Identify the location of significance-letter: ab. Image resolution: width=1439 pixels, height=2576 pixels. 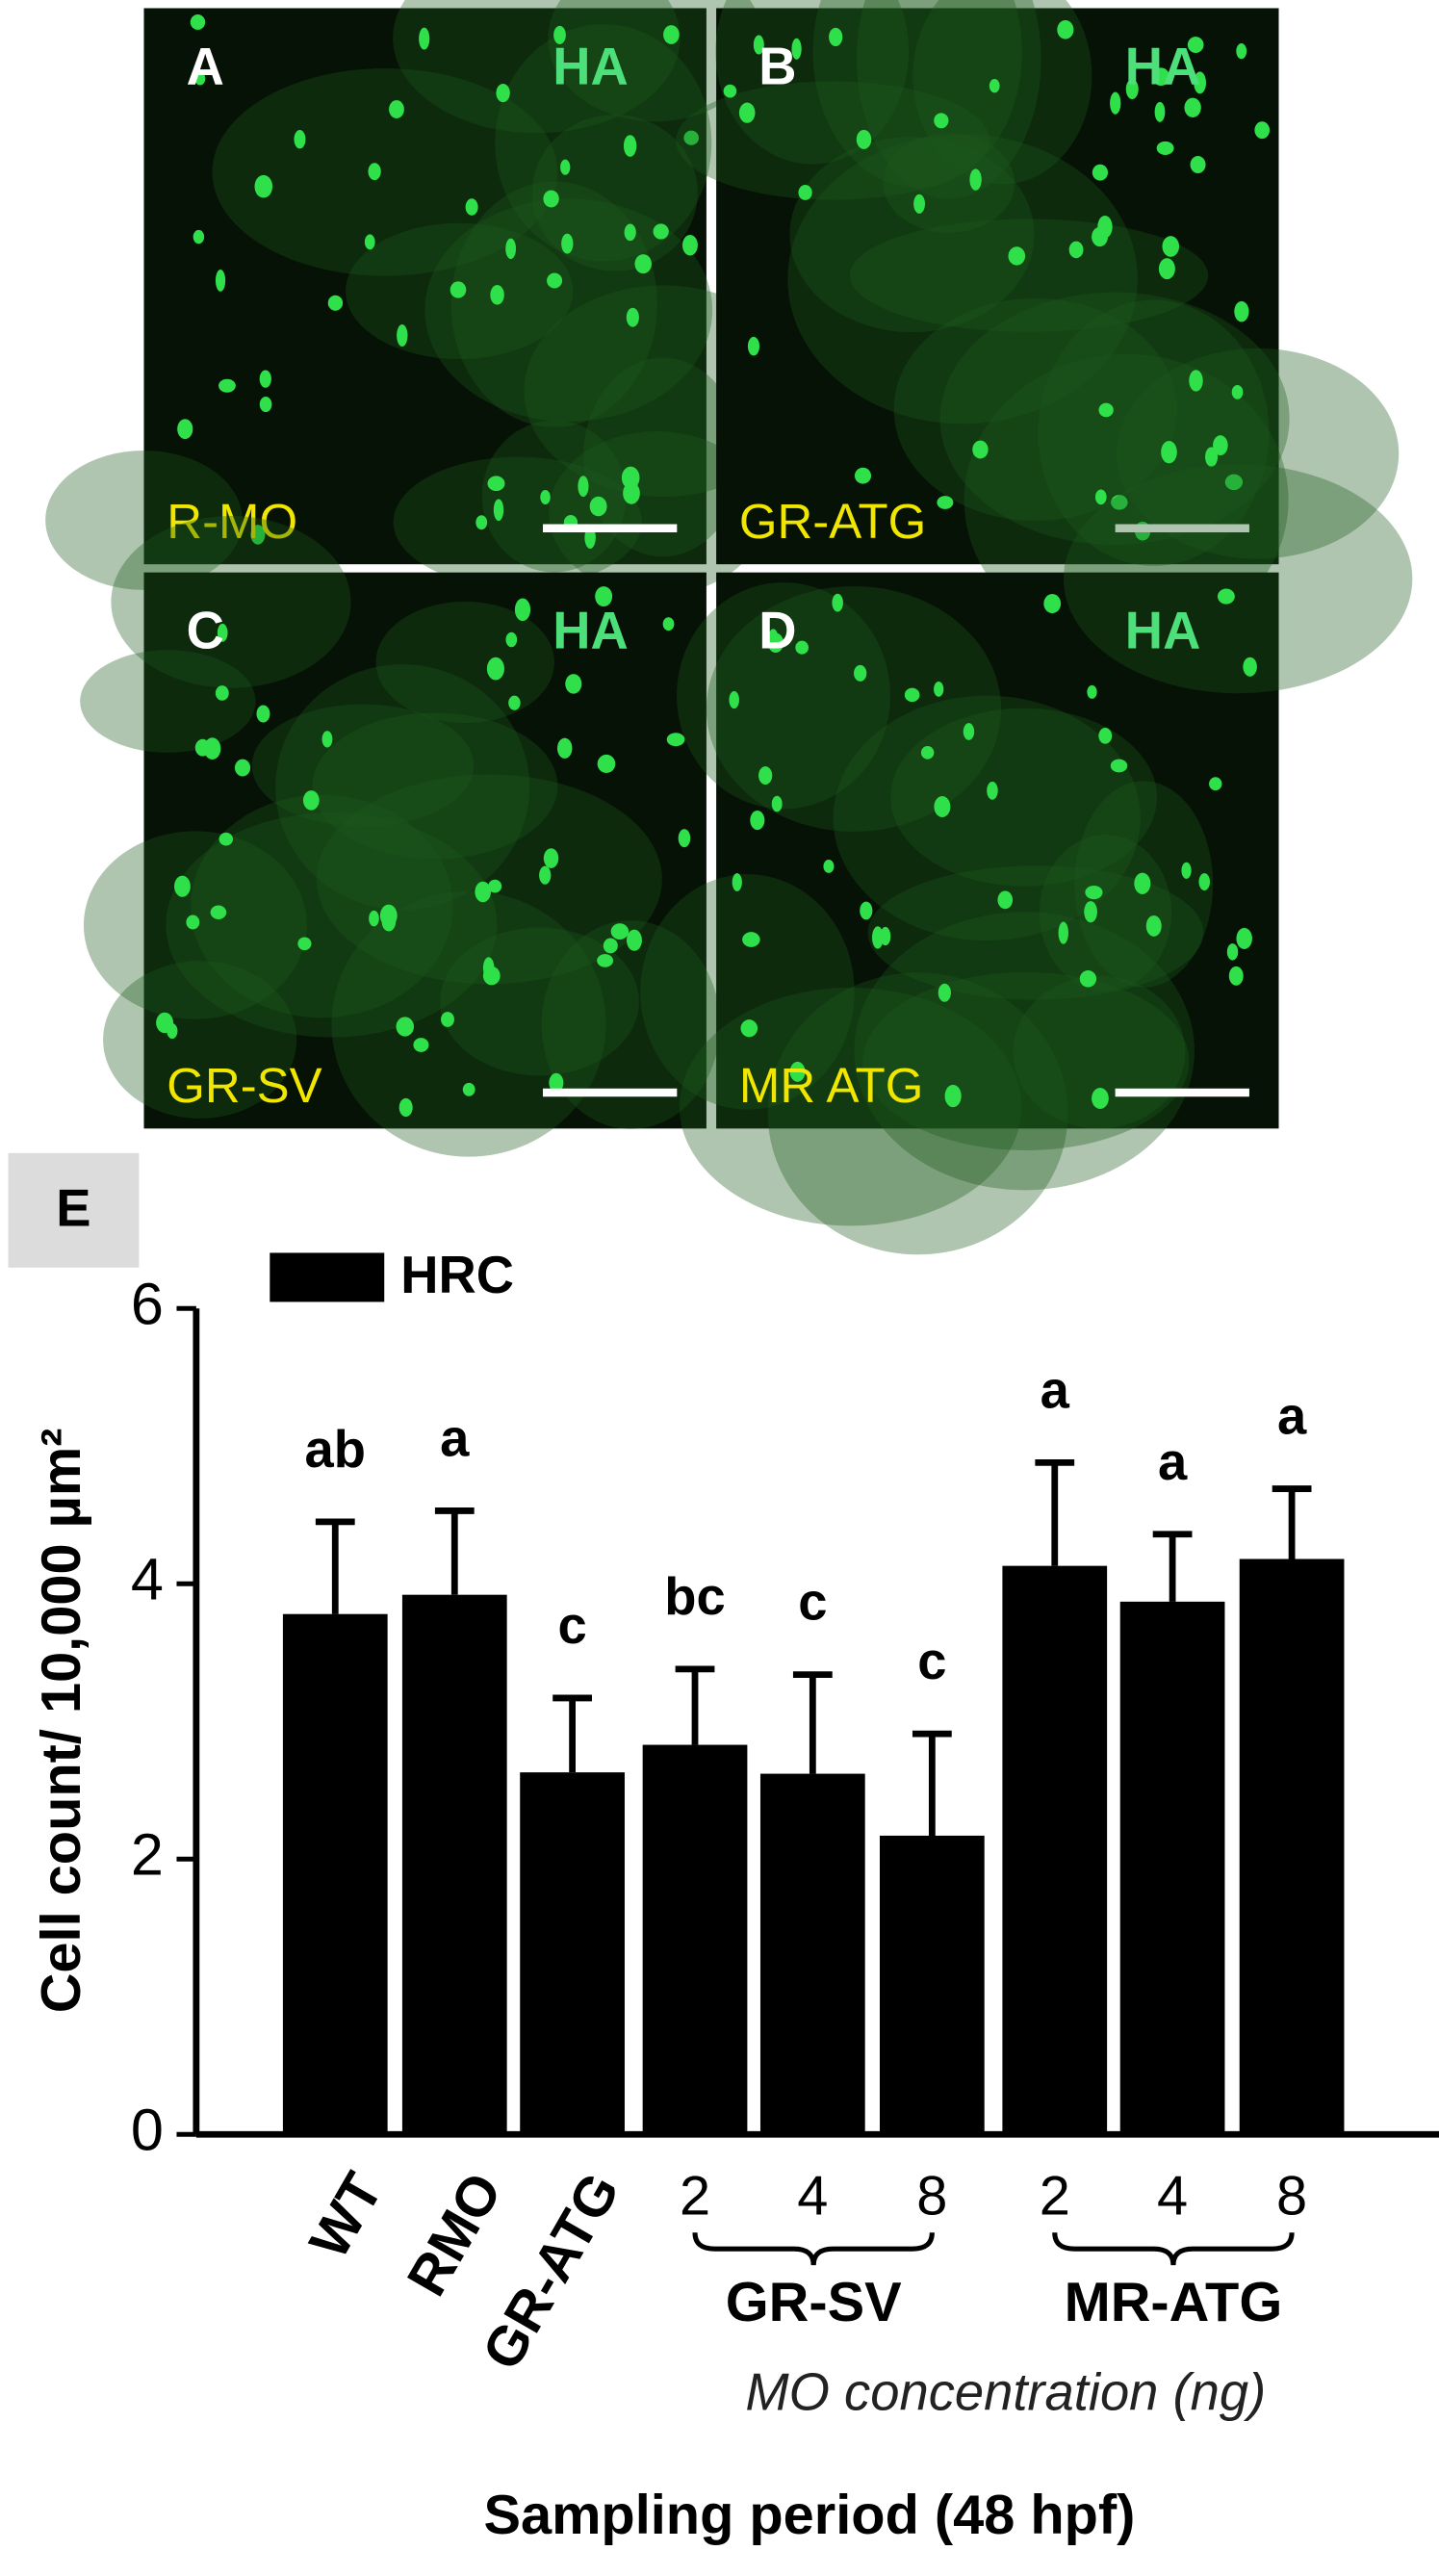
(335, 1449).